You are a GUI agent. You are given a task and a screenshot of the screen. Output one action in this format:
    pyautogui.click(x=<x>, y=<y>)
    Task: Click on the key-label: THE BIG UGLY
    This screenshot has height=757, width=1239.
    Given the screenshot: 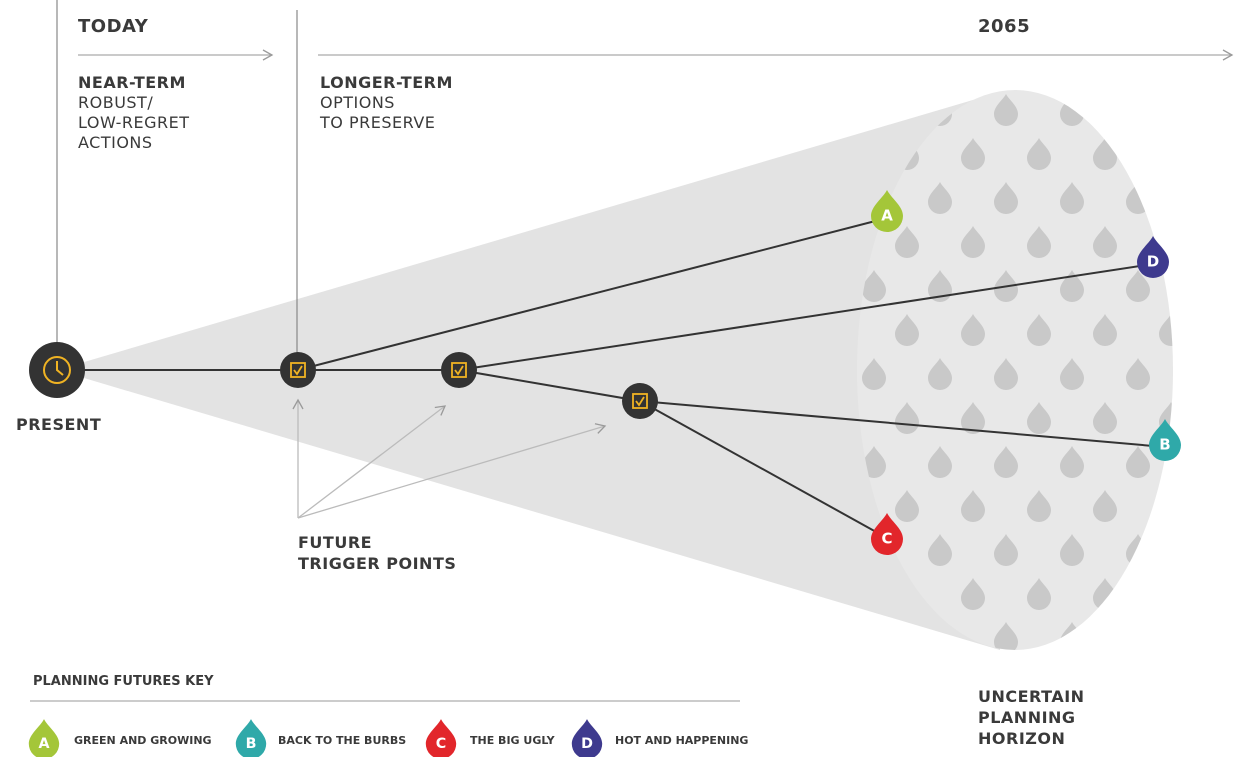 What is the action you would take?
    pyautogui.click(x=513, y=740)
    